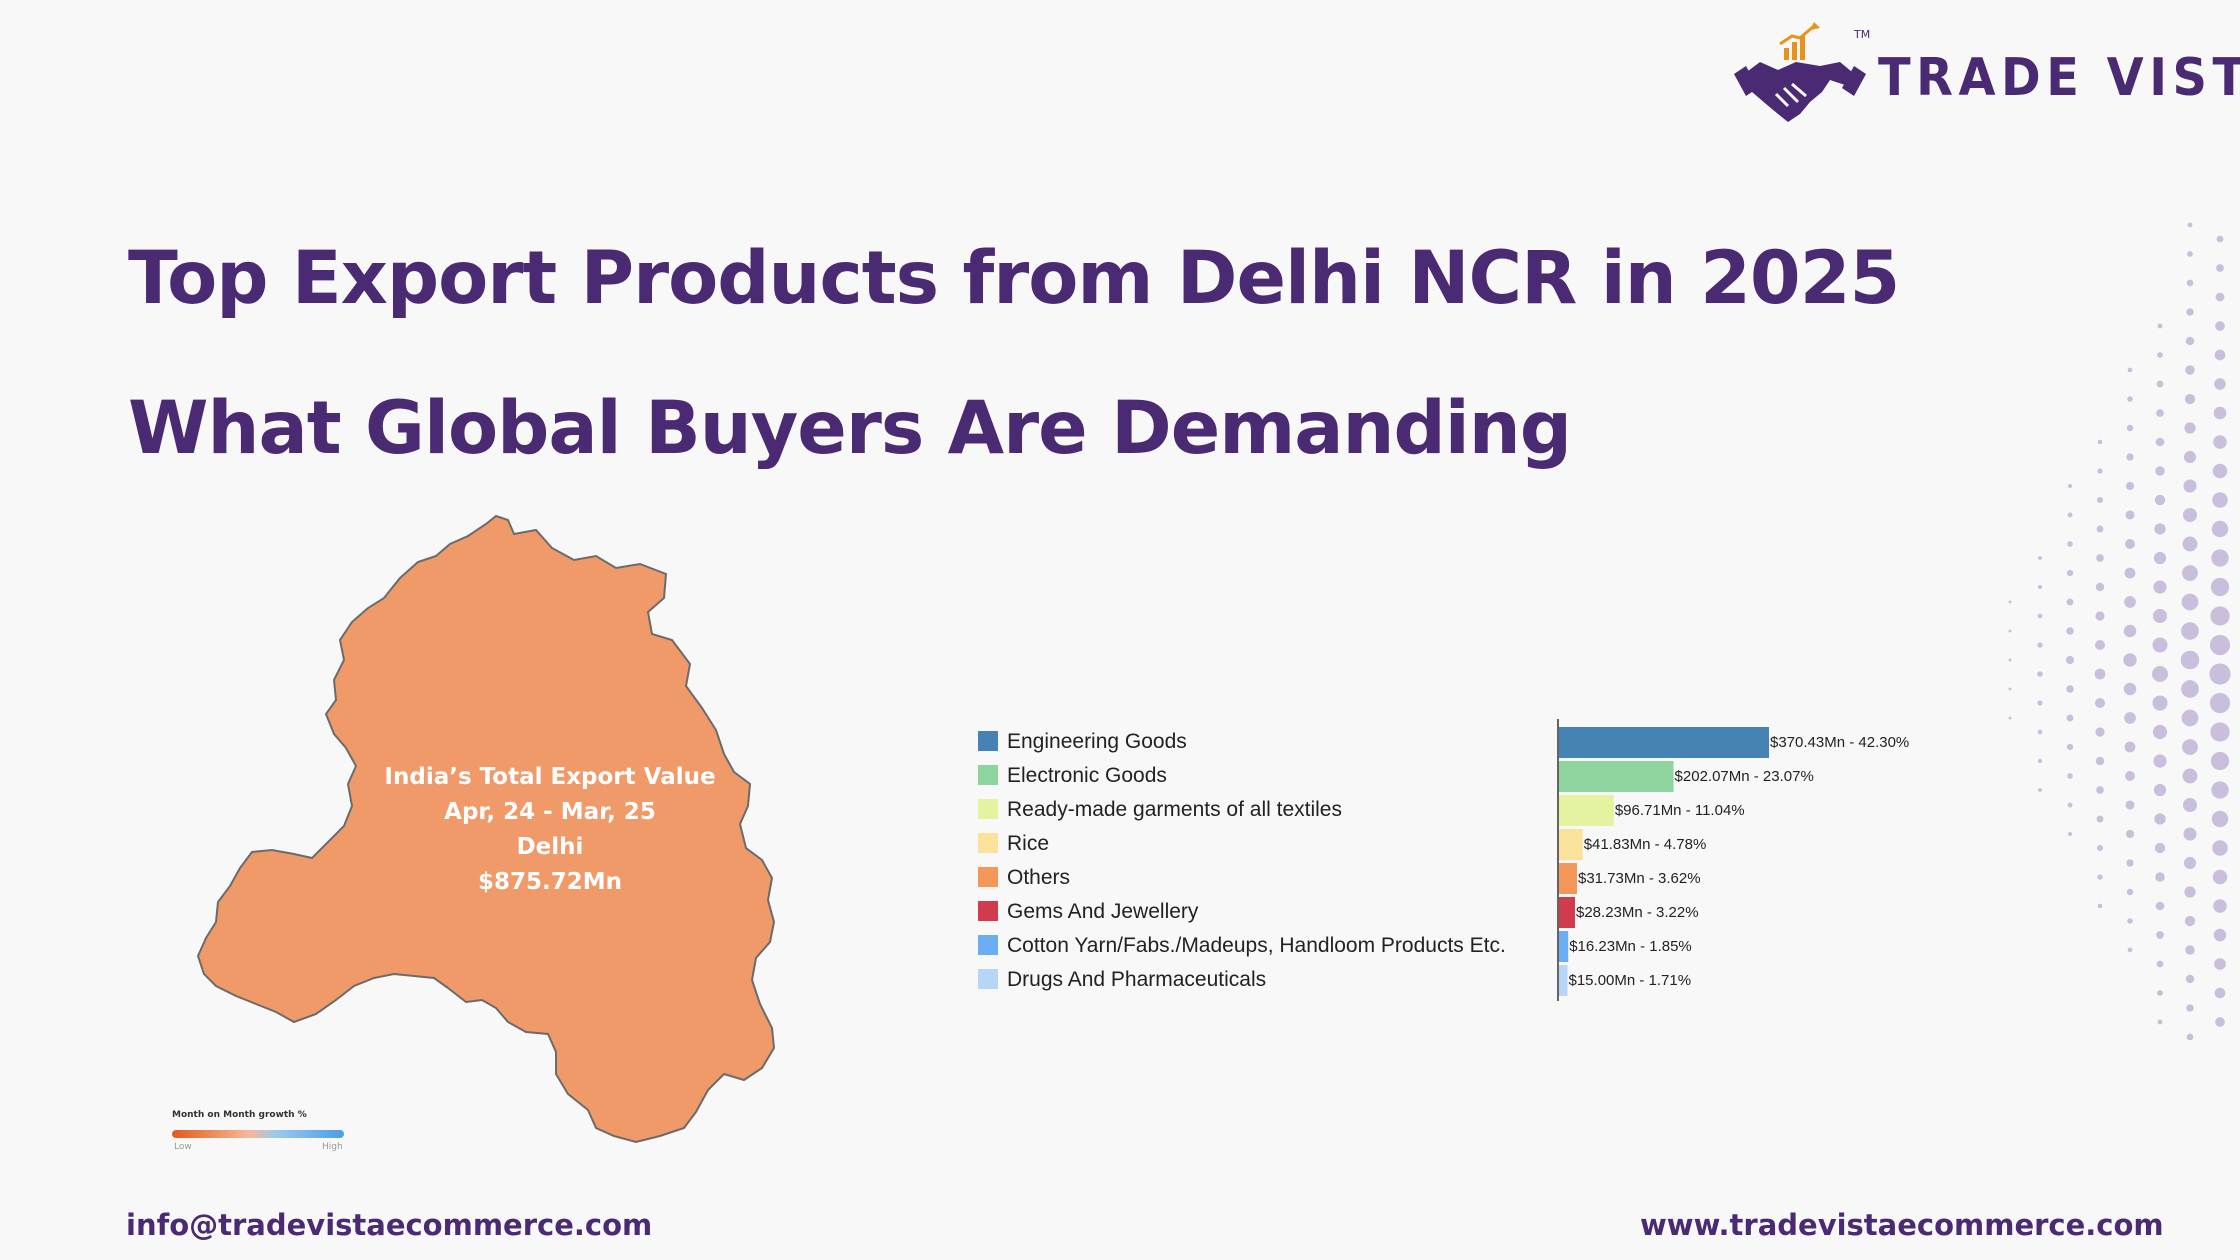  I want to click on brand-logo: TM TRADE VISTA, so click(1985, 77).